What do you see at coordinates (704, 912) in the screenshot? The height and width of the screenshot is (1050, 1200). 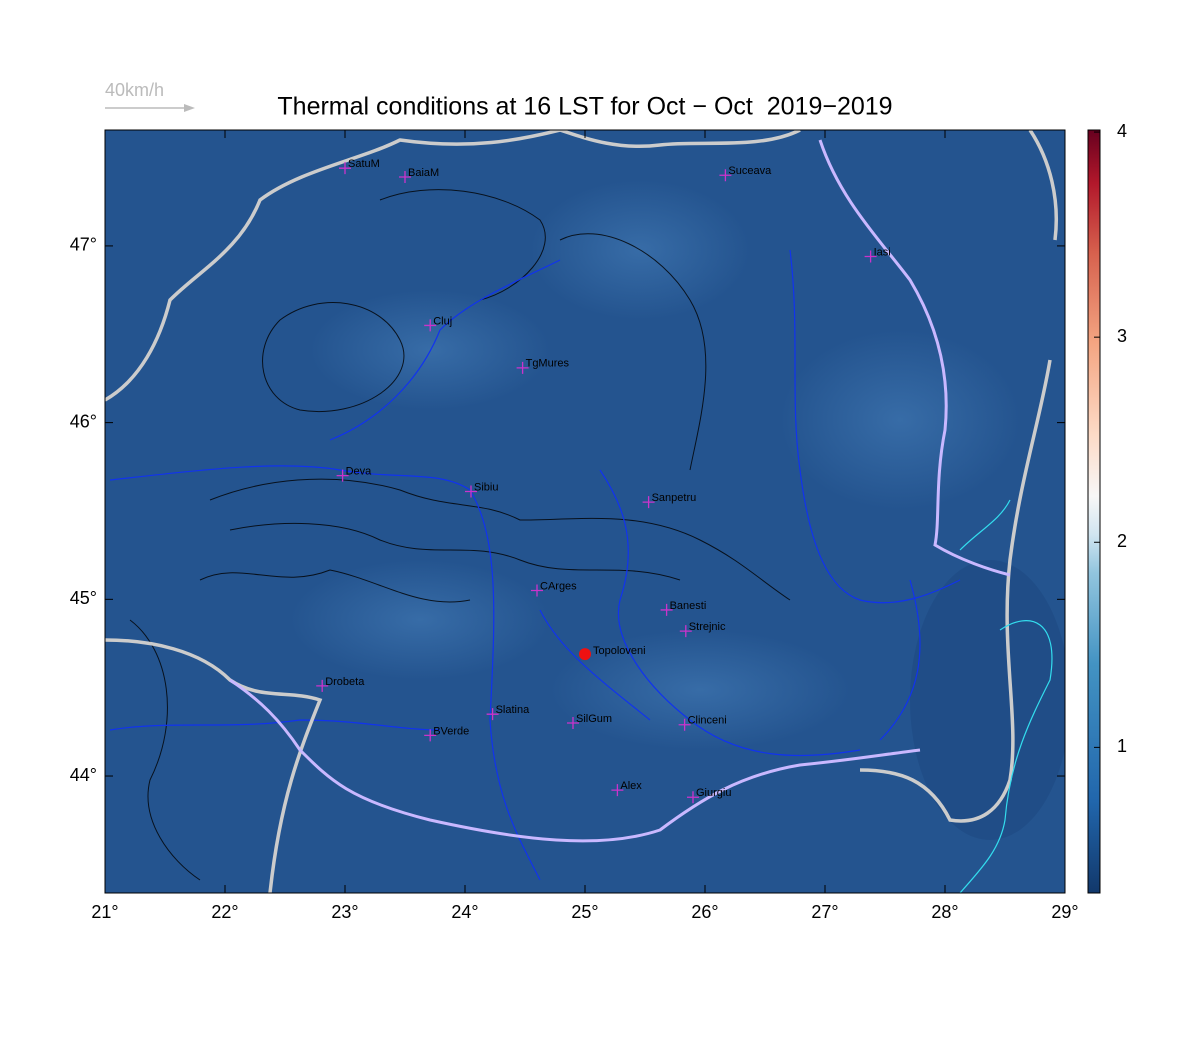 I see `x-tick-label: 26°` at bounding box center [704, 912].